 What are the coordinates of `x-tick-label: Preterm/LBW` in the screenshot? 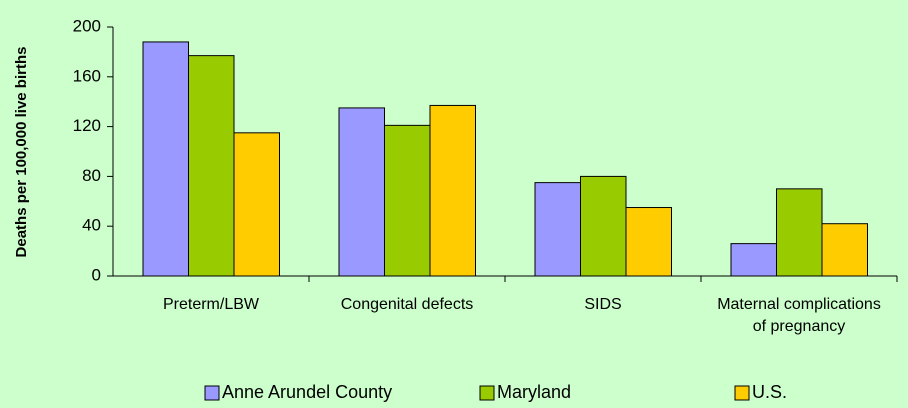 It's located at (210, 304).